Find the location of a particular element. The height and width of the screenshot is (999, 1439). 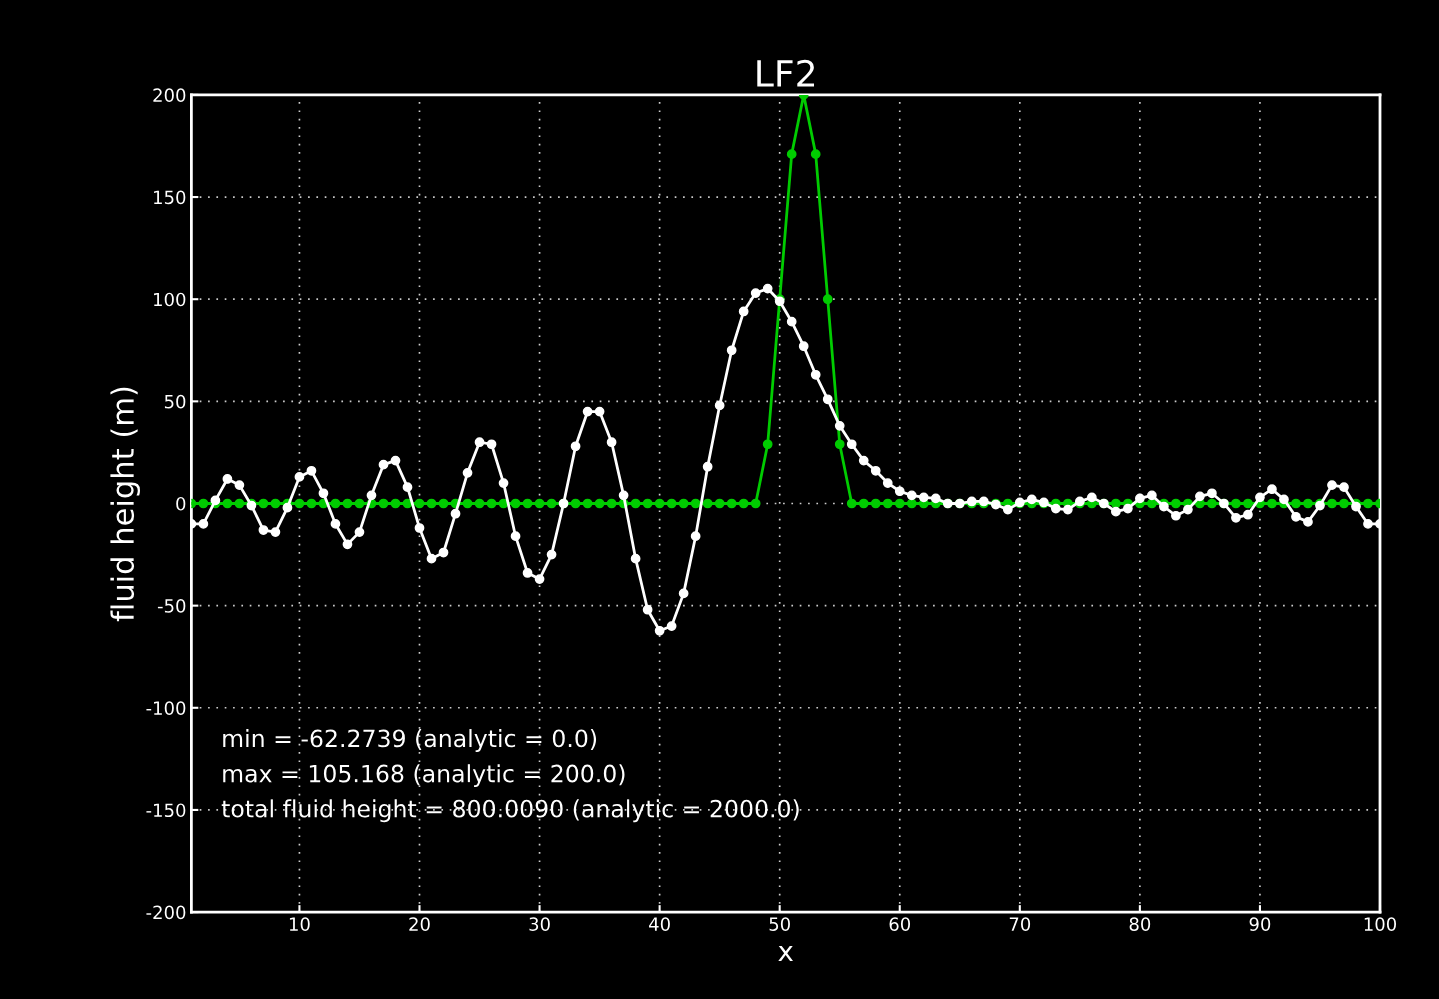

x-axis-title: x is located at coordinates (785, 953).